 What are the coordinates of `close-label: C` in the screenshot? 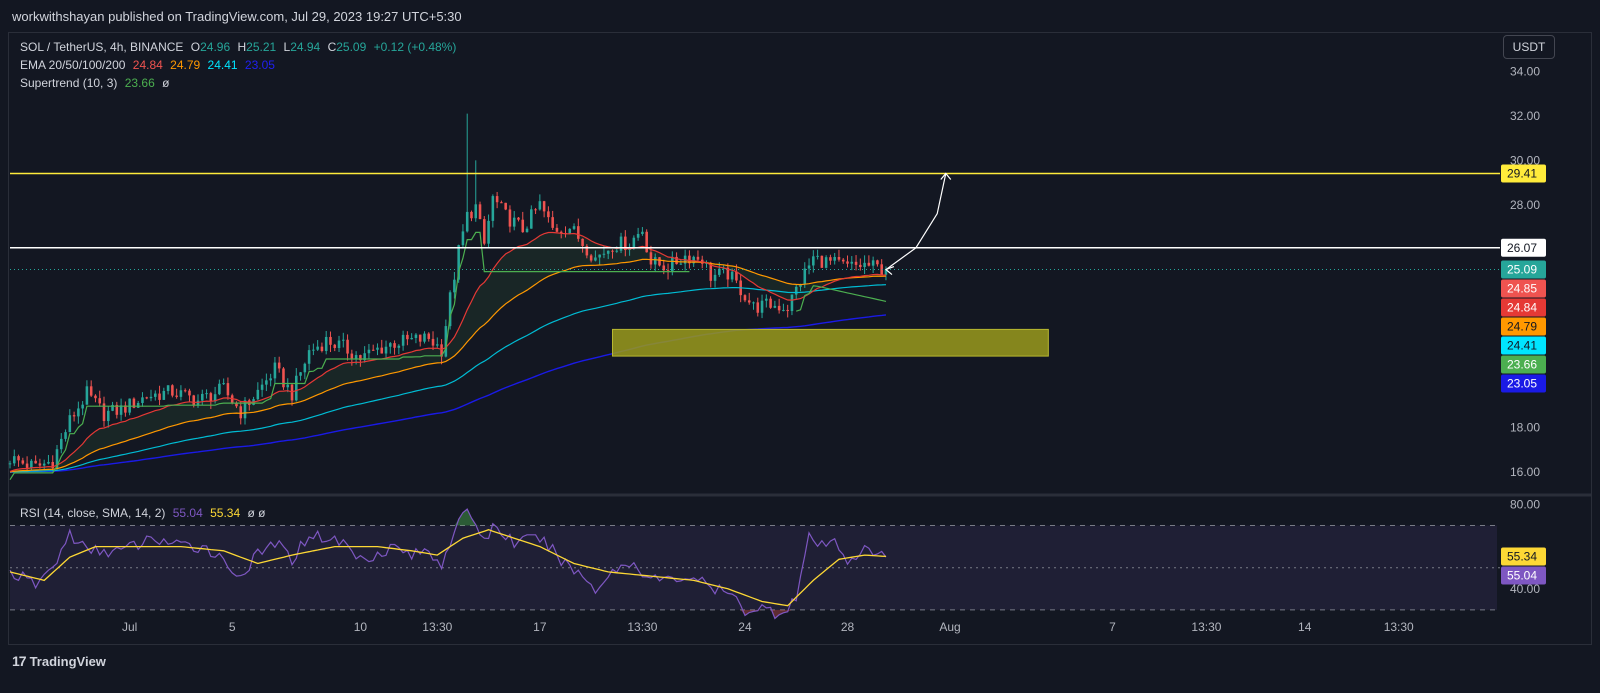 It's located at (332, 47).